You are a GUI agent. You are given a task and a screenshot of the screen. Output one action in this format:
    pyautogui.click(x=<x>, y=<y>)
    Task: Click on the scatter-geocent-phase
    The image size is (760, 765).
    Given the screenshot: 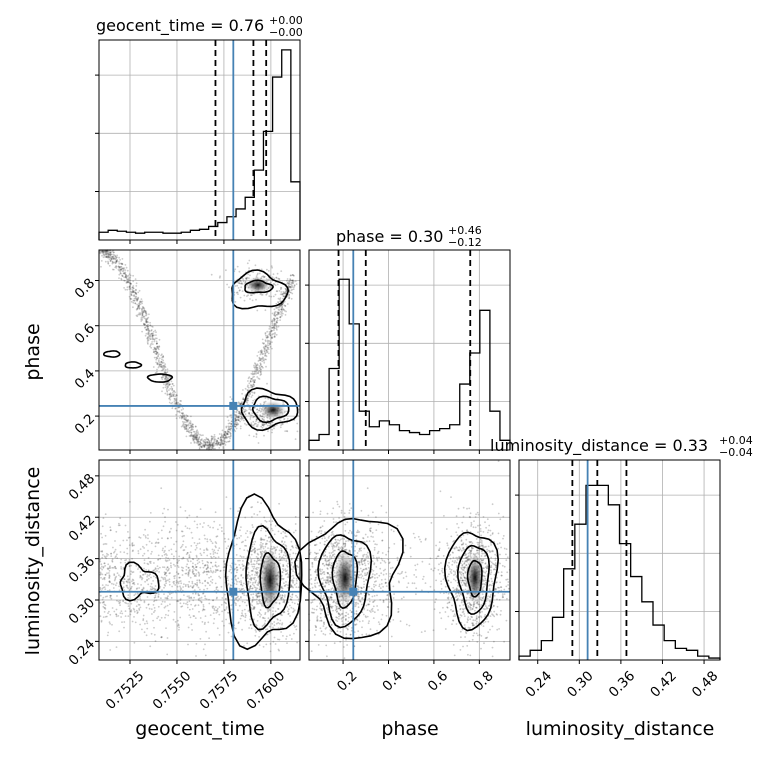 What is the action you would take?
    pyautogui.click(x=199, y=349)
    